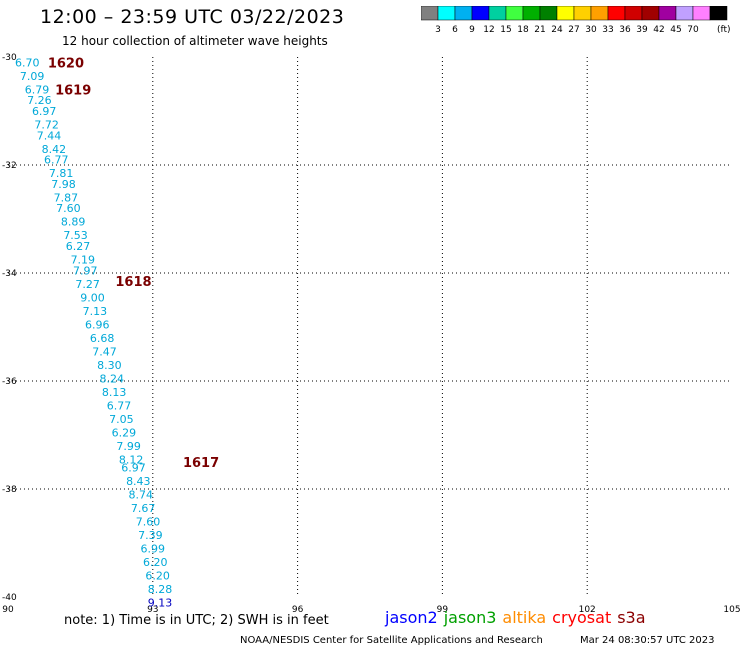 This screenshot has height=650, width=740. Describe the element at coordinates (731, 610) in the screenshot. I see `x-tick-label: 105` at that location.